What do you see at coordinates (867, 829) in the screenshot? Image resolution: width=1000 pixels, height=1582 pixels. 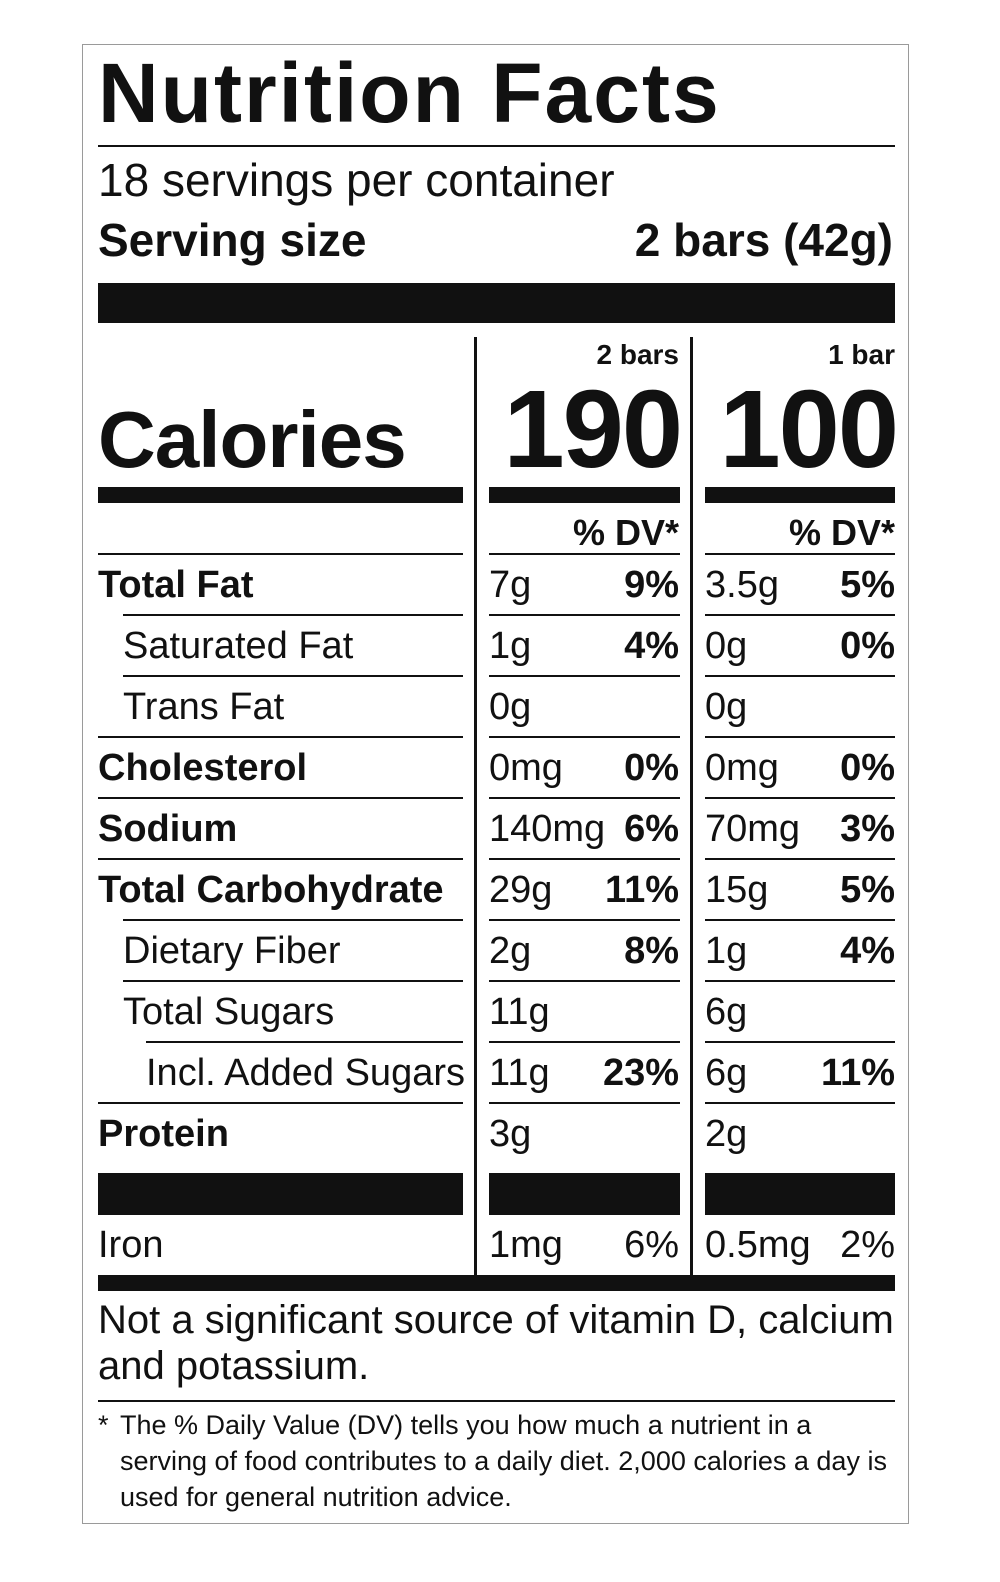 I see `dv-col2: 3%` at bounding box center [867, 829].